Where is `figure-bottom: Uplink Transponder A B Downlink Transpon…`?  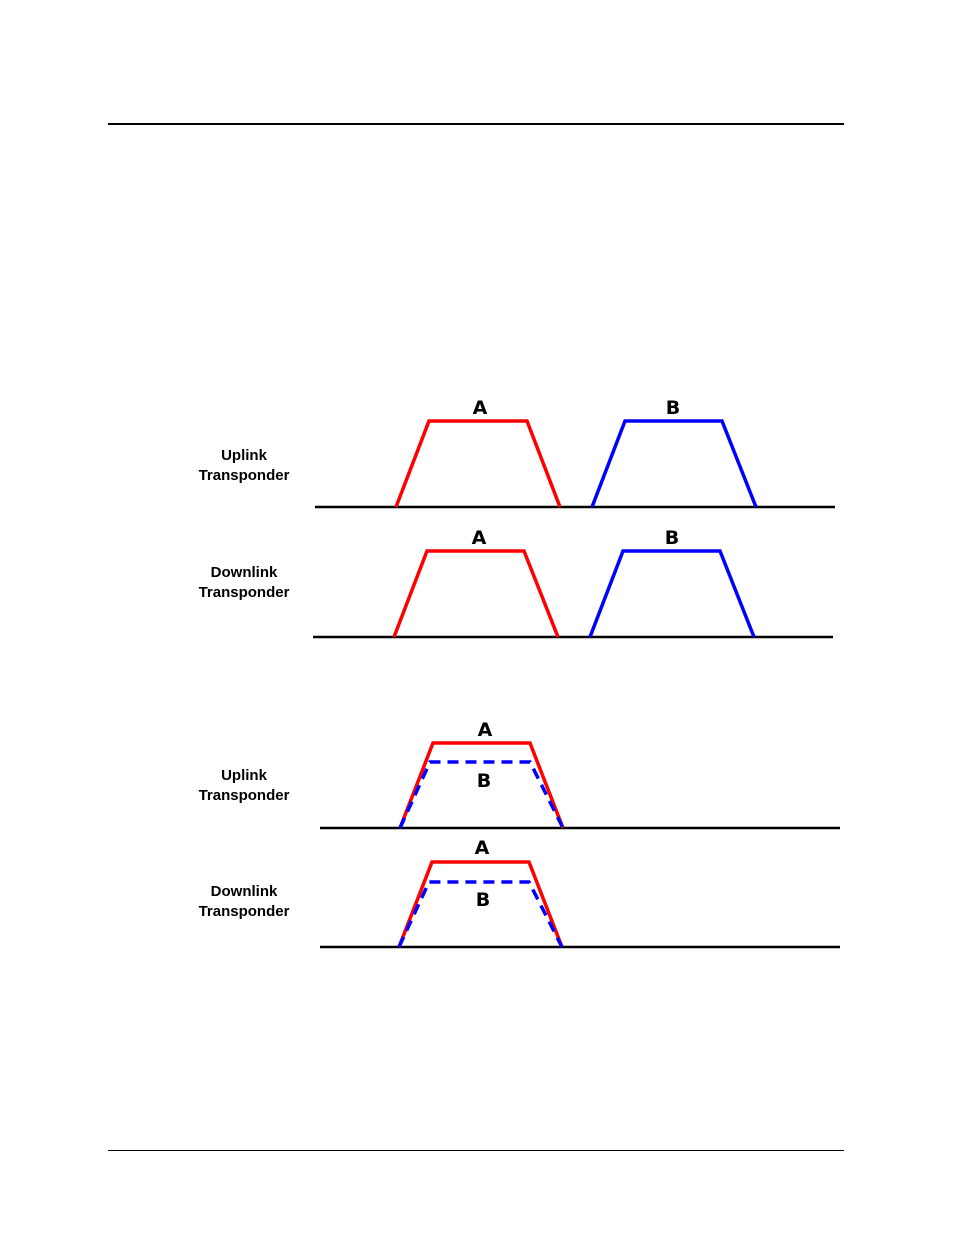 figure-bottom: Uplink Transponder A B Downlink Transpon… is located at coordinates (519, 834).